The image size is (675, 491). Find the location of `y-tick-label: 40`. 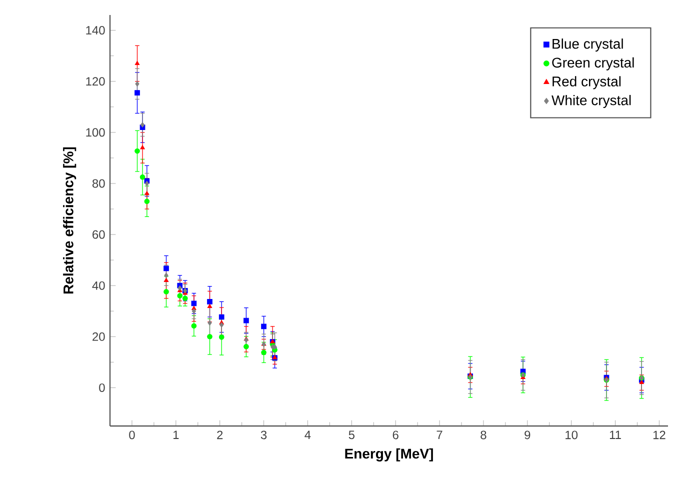

y-tick-label: 40 is located at coordinates (98, 285).